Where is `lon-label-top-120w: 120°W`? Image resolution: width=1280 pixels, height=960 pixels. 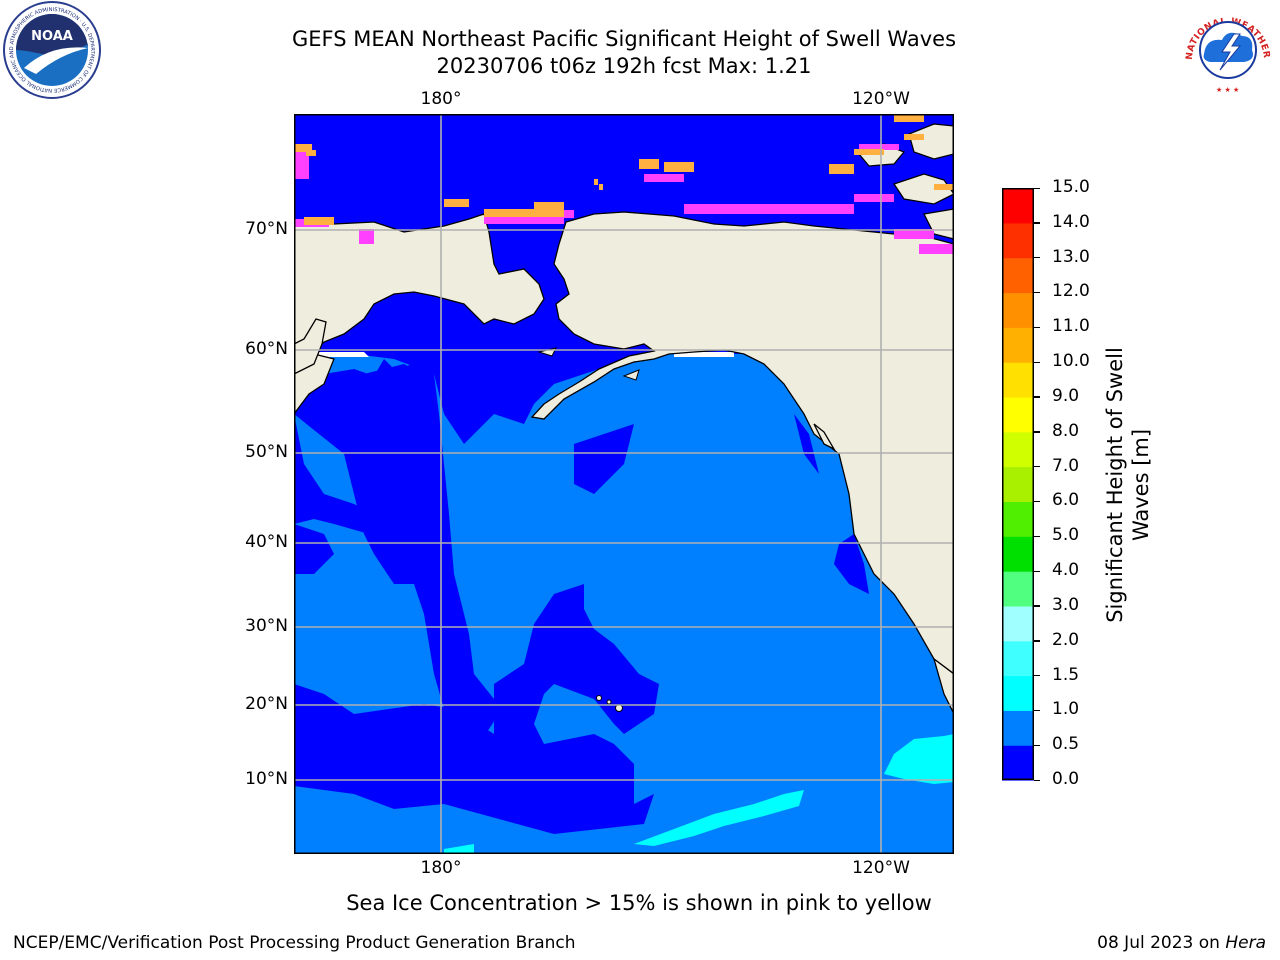
lon-label-top-120w: 120°W is located at coordinates (881, 99).